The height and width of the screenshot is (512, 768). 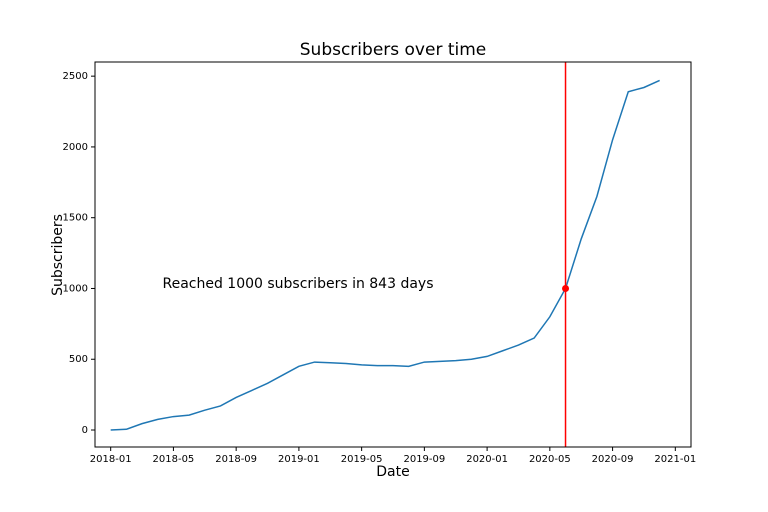 What do you see at coordinates (236, 459) in the screenshot?
I see `x-tick-label: 2018-09` at bounding box center [236, 459].